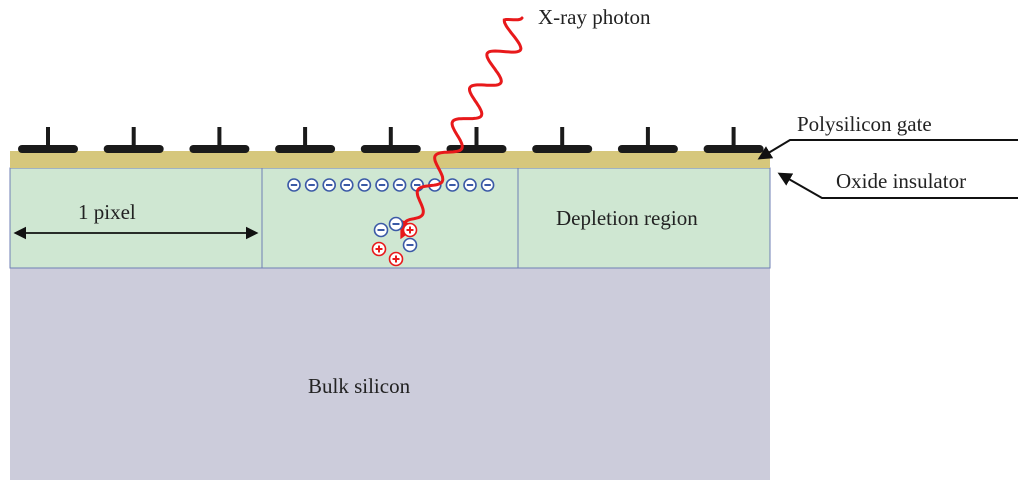  I want to click on bulk-label: Bulk silicon, so click(359, 386).